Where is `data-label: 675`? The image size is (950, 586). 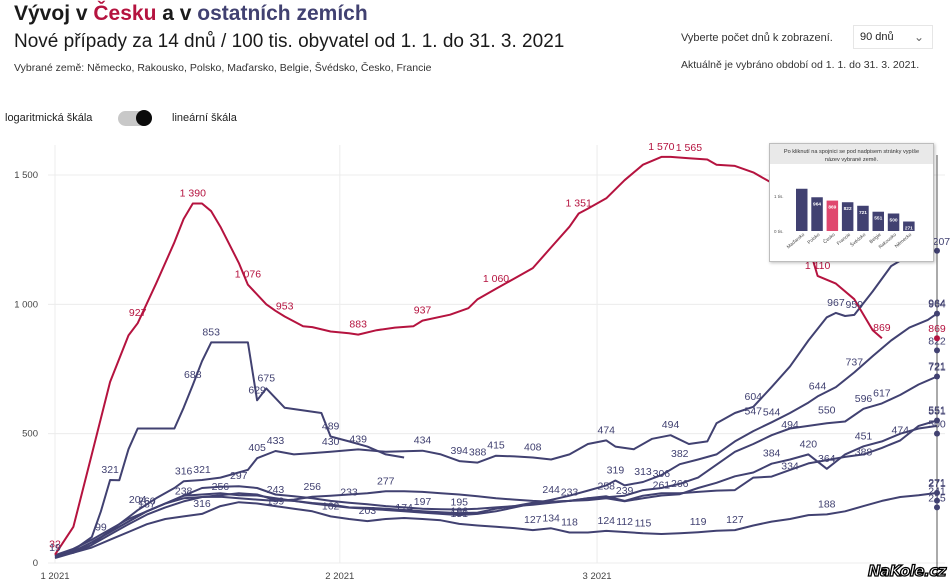 data-label: 675 is located at coordinates (267, 378).